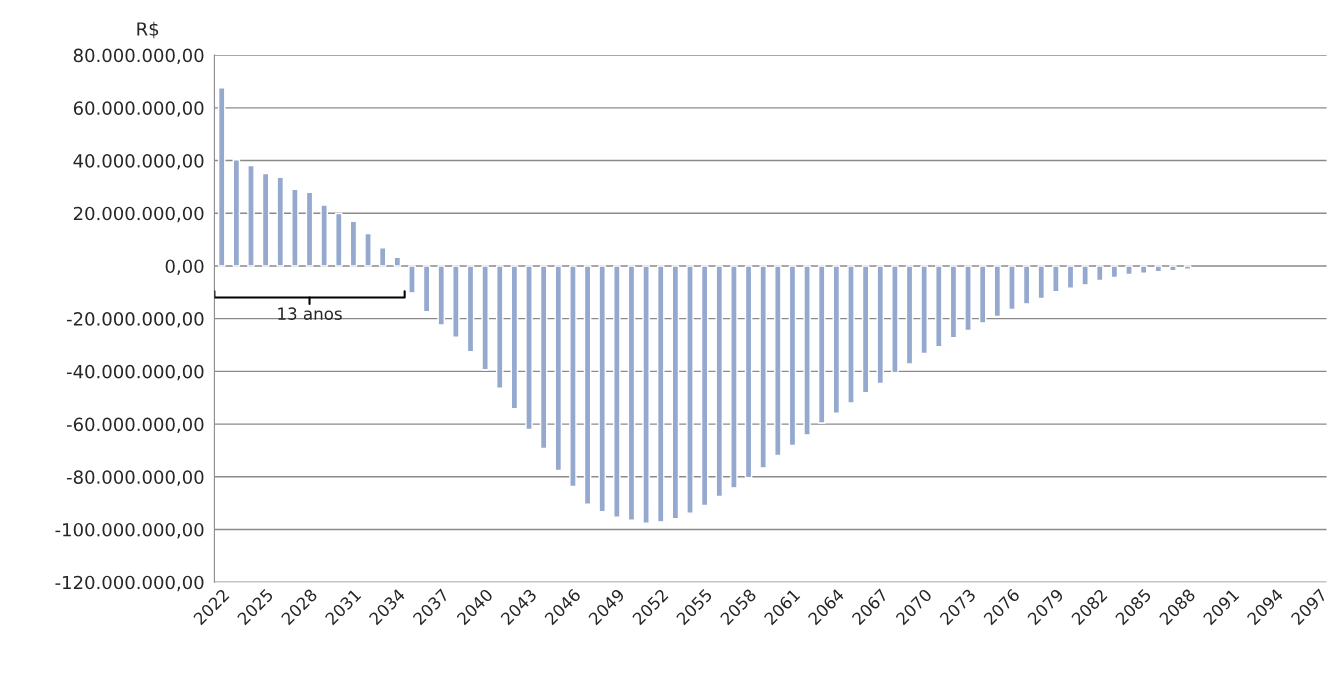 This screenshot has width=1340, height=689. Describe the element at coordinates (184, 267) in the screenshot. I see `y-tick-label: 0,00` at that location.